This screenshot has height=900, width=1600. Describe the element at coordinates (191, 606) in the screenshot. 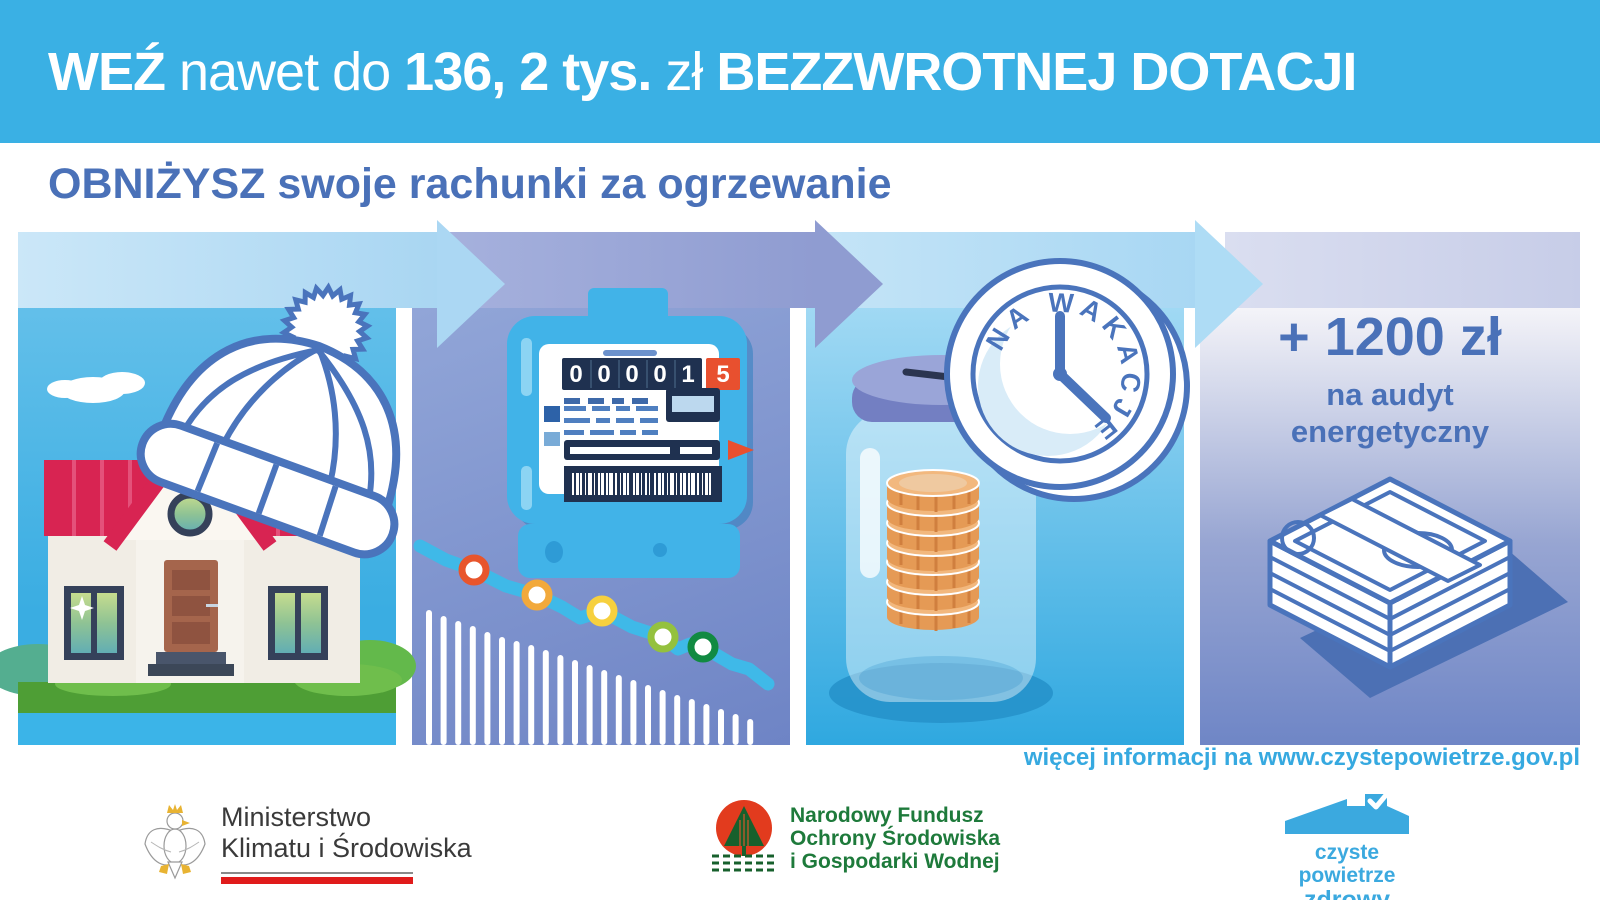

I see `door` at that location.